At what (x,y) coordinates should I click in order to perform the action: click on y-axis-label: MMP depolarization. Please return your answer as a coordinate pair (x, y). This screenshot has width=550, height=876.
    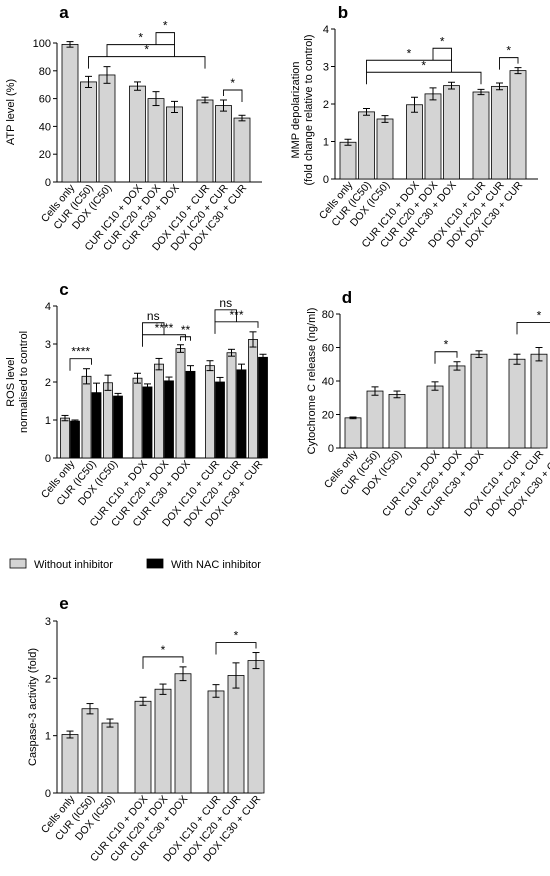
    Looking at the image, I should click on (296, 109).